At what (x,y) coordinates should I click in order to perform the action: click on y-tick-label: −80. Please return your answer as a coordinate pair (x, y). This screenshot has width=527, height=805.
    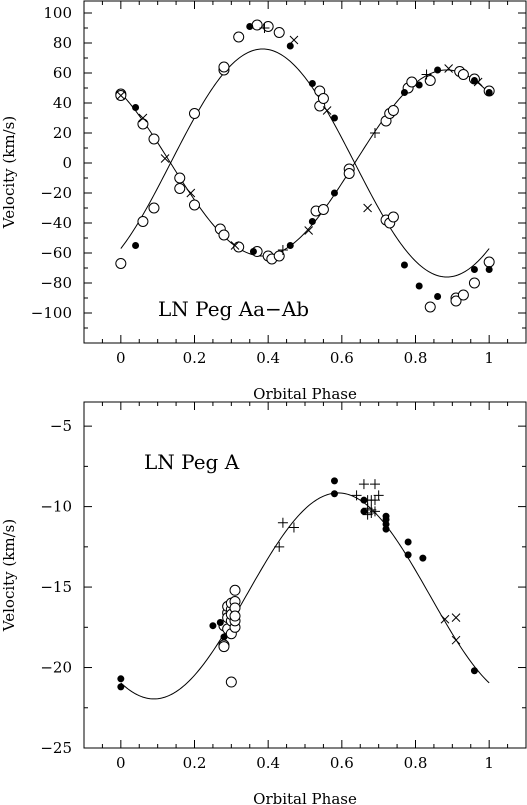
    Looking at the image, I should click on (56, 283).